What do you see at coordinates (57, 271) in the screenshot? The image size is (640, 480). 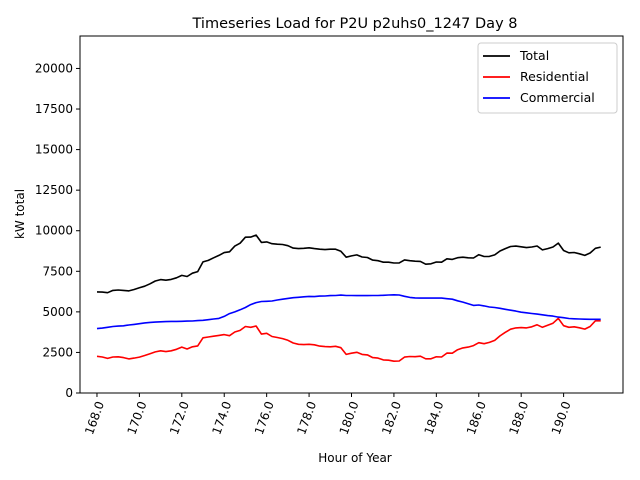 I see `y-tick-label: 7500` at bounding box center [57, 271].